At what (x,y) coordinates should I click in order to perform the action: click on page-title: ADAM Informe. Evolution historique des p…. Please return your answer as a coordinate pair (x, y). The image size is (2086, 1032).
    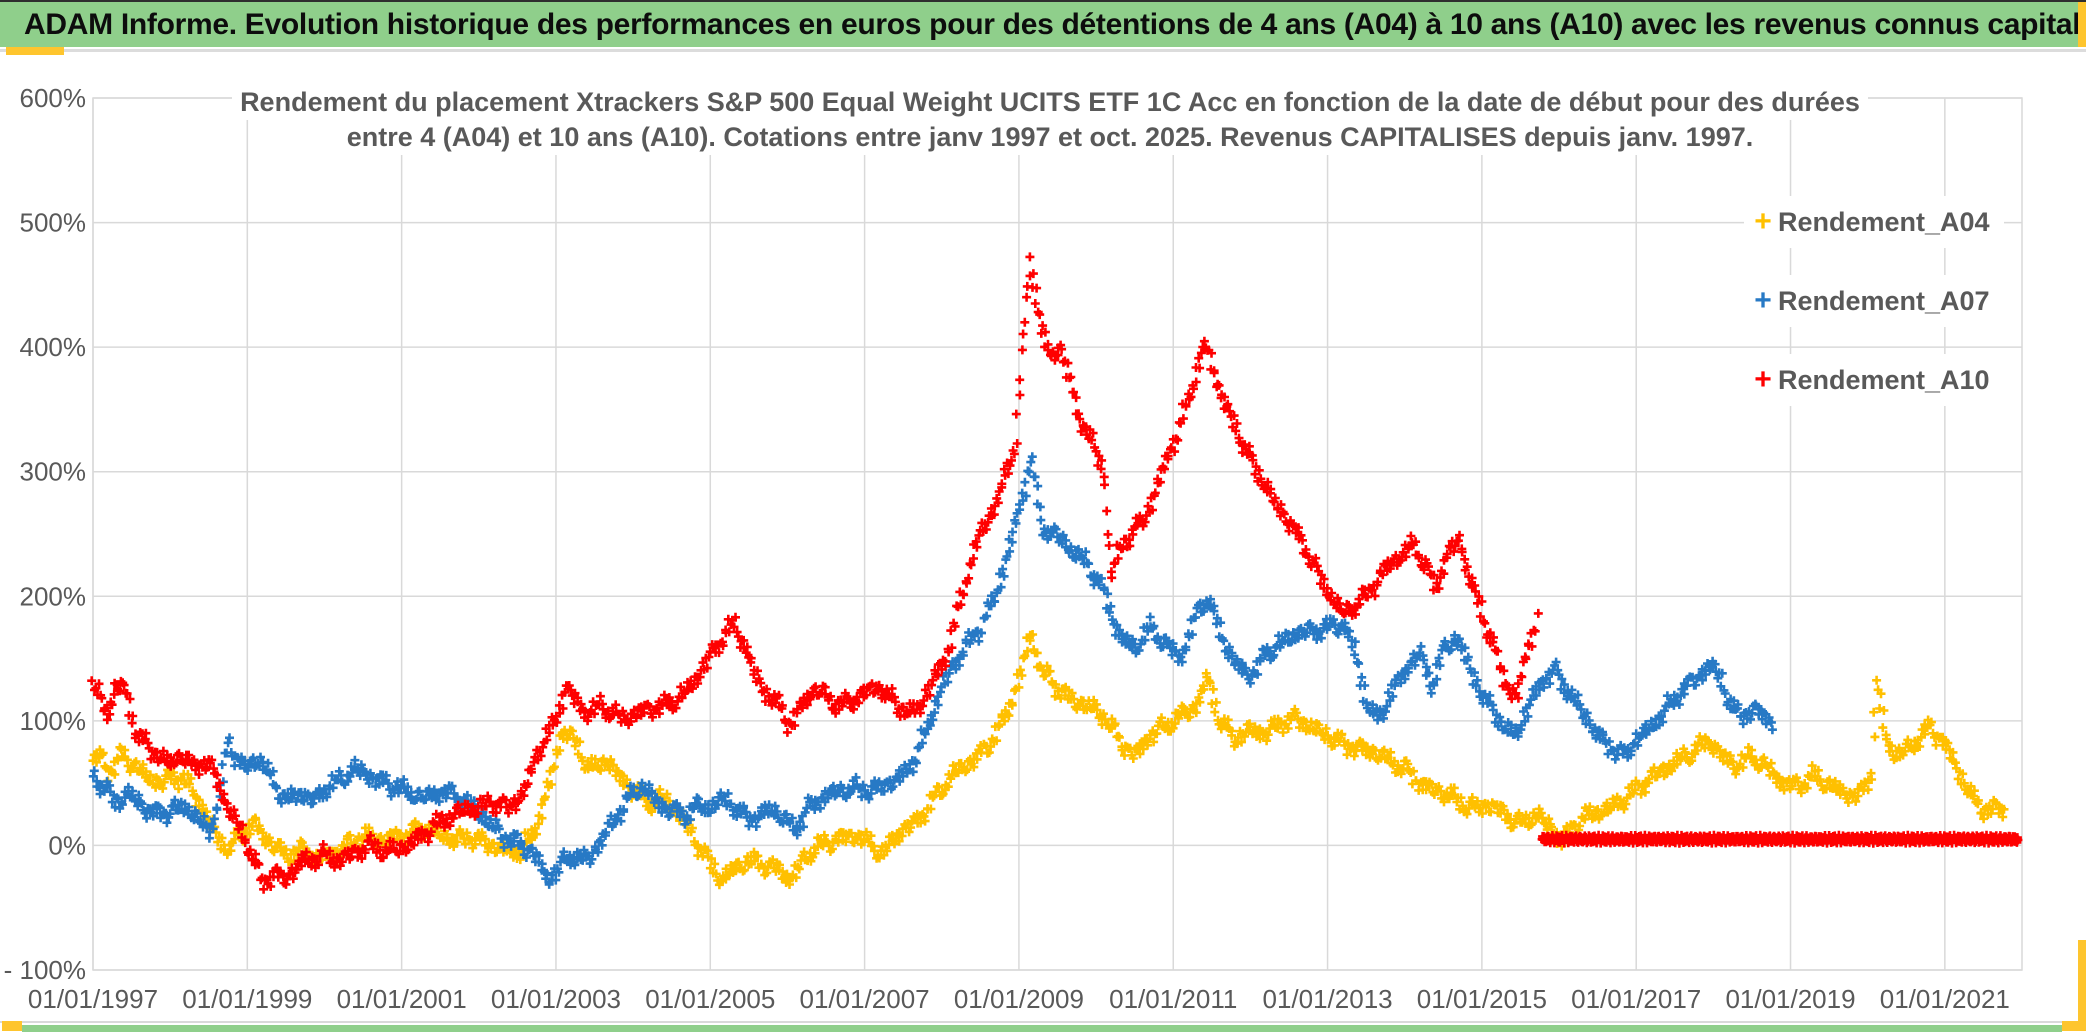
    Looking at the image, I should click on (1055, 24).